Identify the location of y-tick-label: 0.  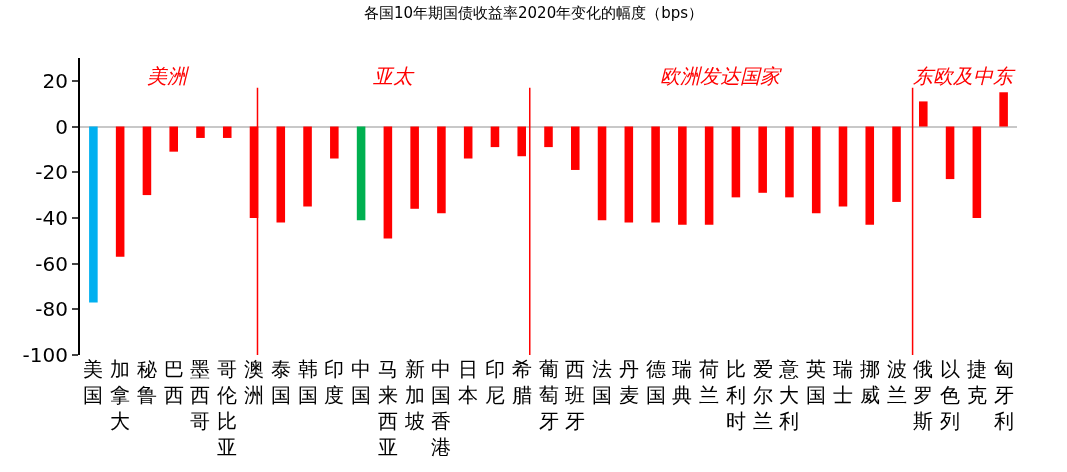
(61, 126).